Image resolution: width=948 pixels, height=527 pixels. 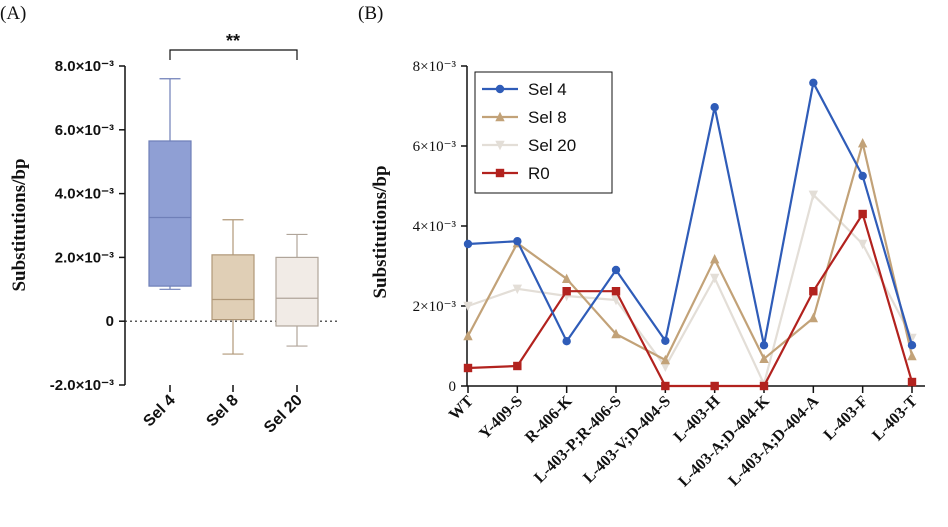 I want to click on panel-b-y-ticks: 0 2×10⁻³ 4×10⁻³ 6×10⁻³ 8×10⁻³, so click(x=440, y=227).